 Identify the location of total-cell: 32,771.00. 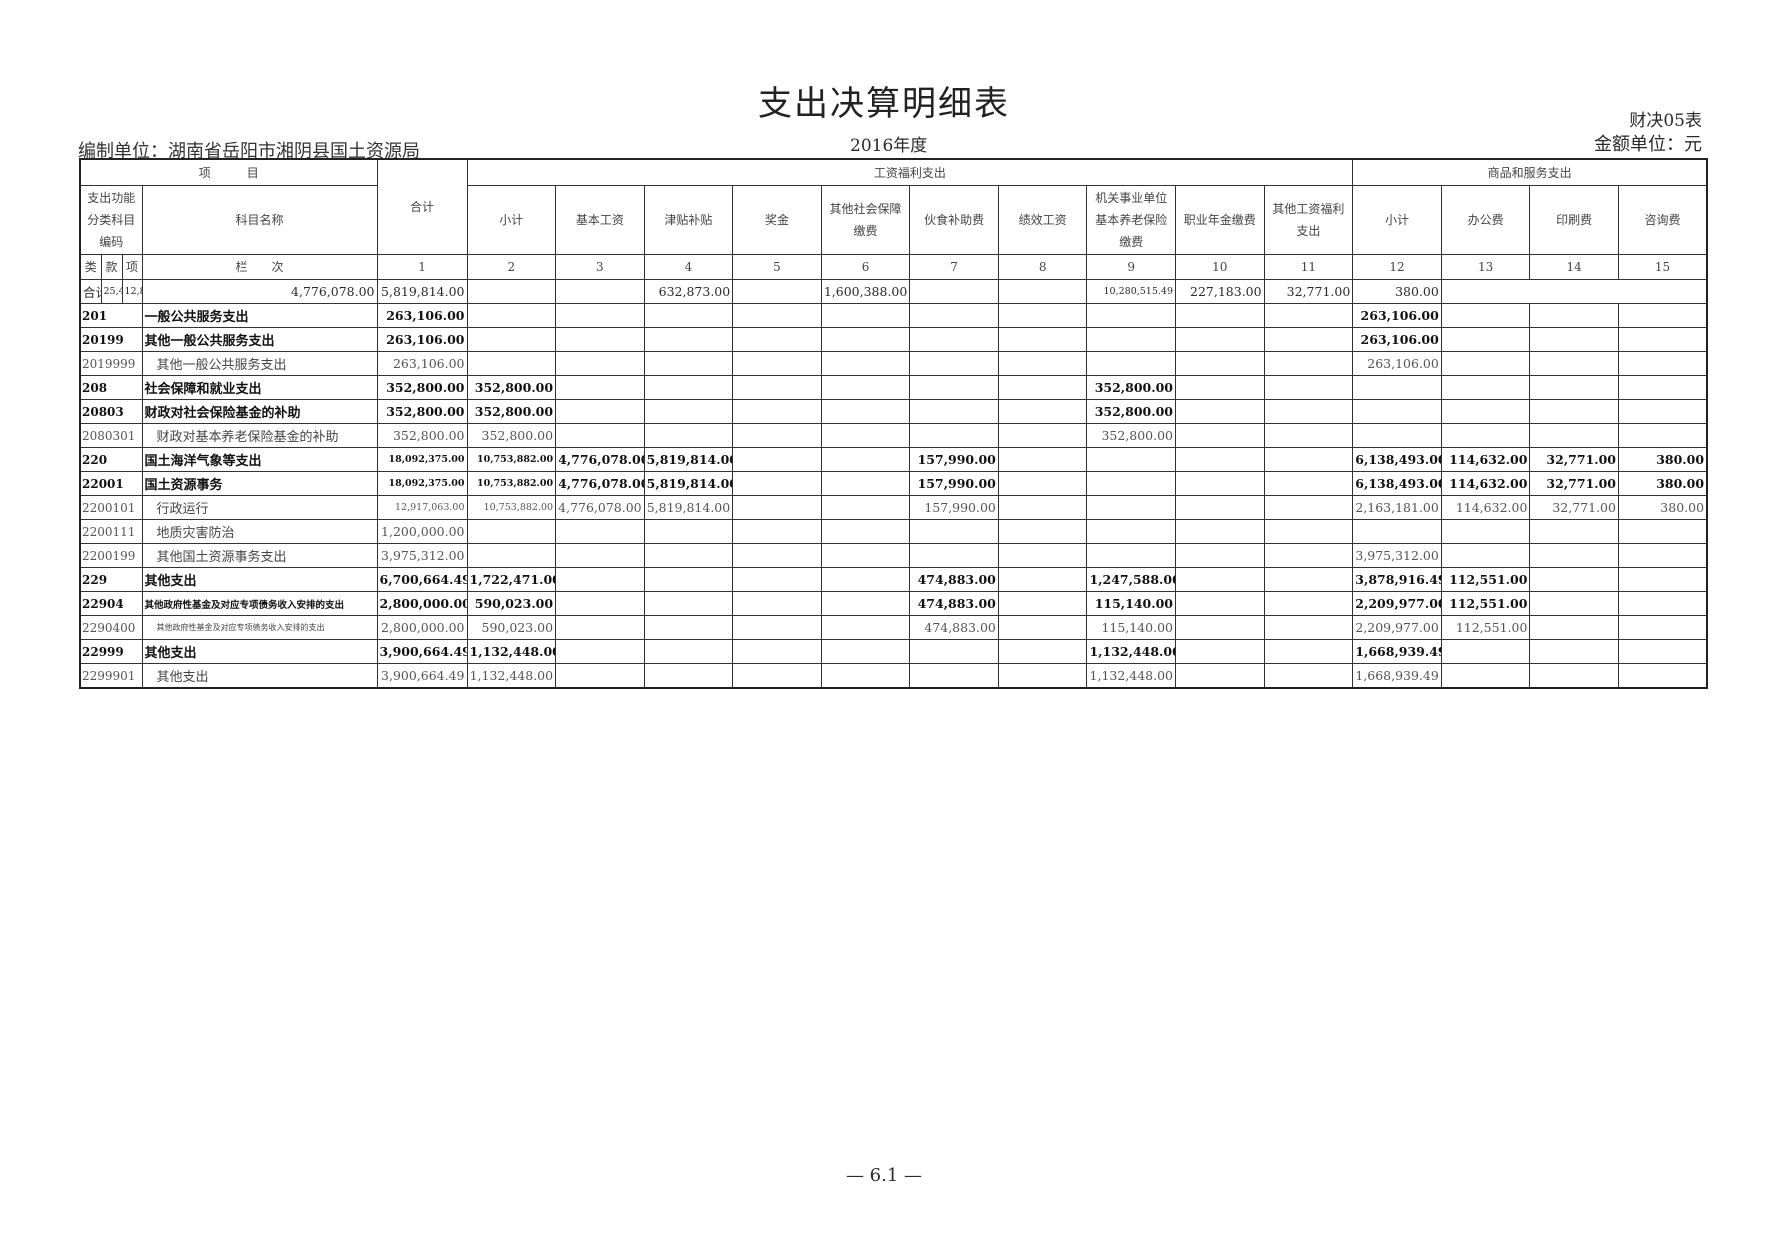
(1308, 291).